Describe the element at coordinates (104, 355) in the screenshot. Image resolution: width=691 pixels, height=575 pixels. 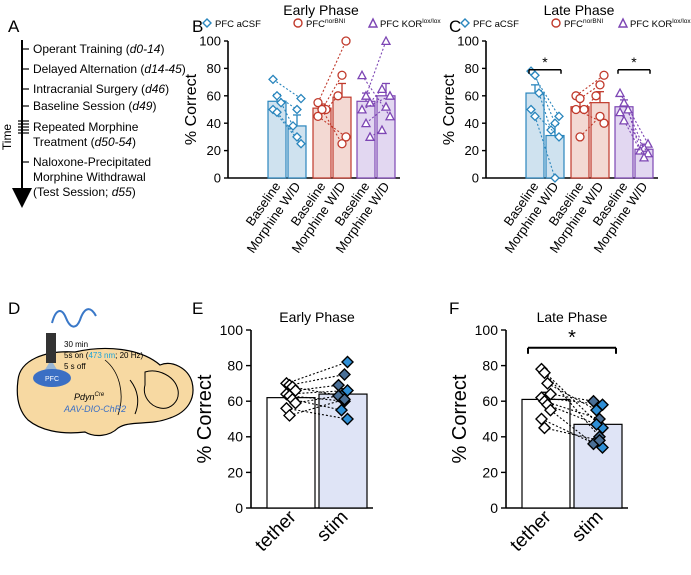
I see `protocol-line: 5s on (473 nm; 20 Hz)` at that location.